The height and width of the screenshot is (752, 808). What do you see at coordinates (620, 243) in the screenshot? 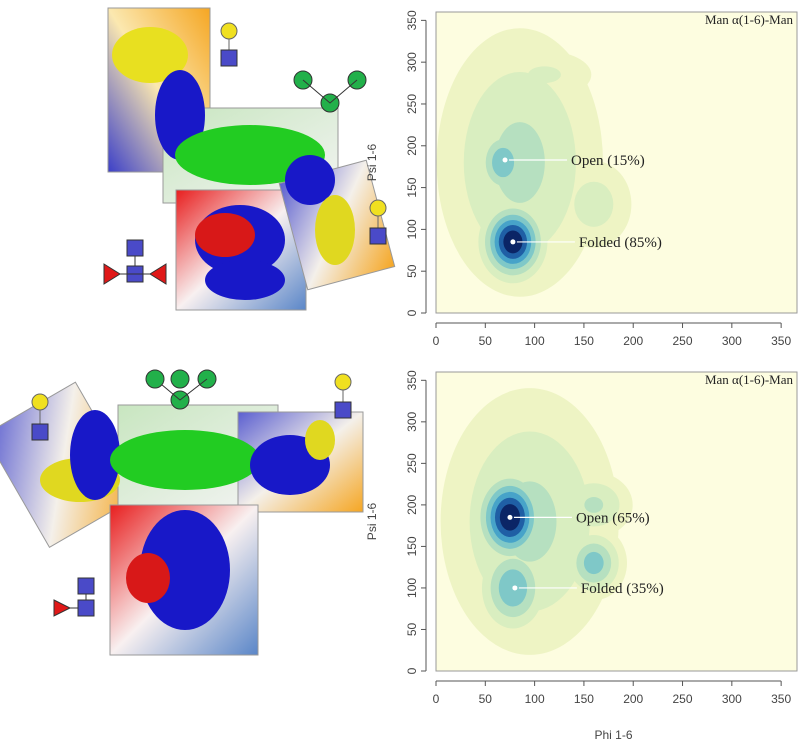
I see `annotation-label: Folded (85%)` at bounding box center [620, 243].